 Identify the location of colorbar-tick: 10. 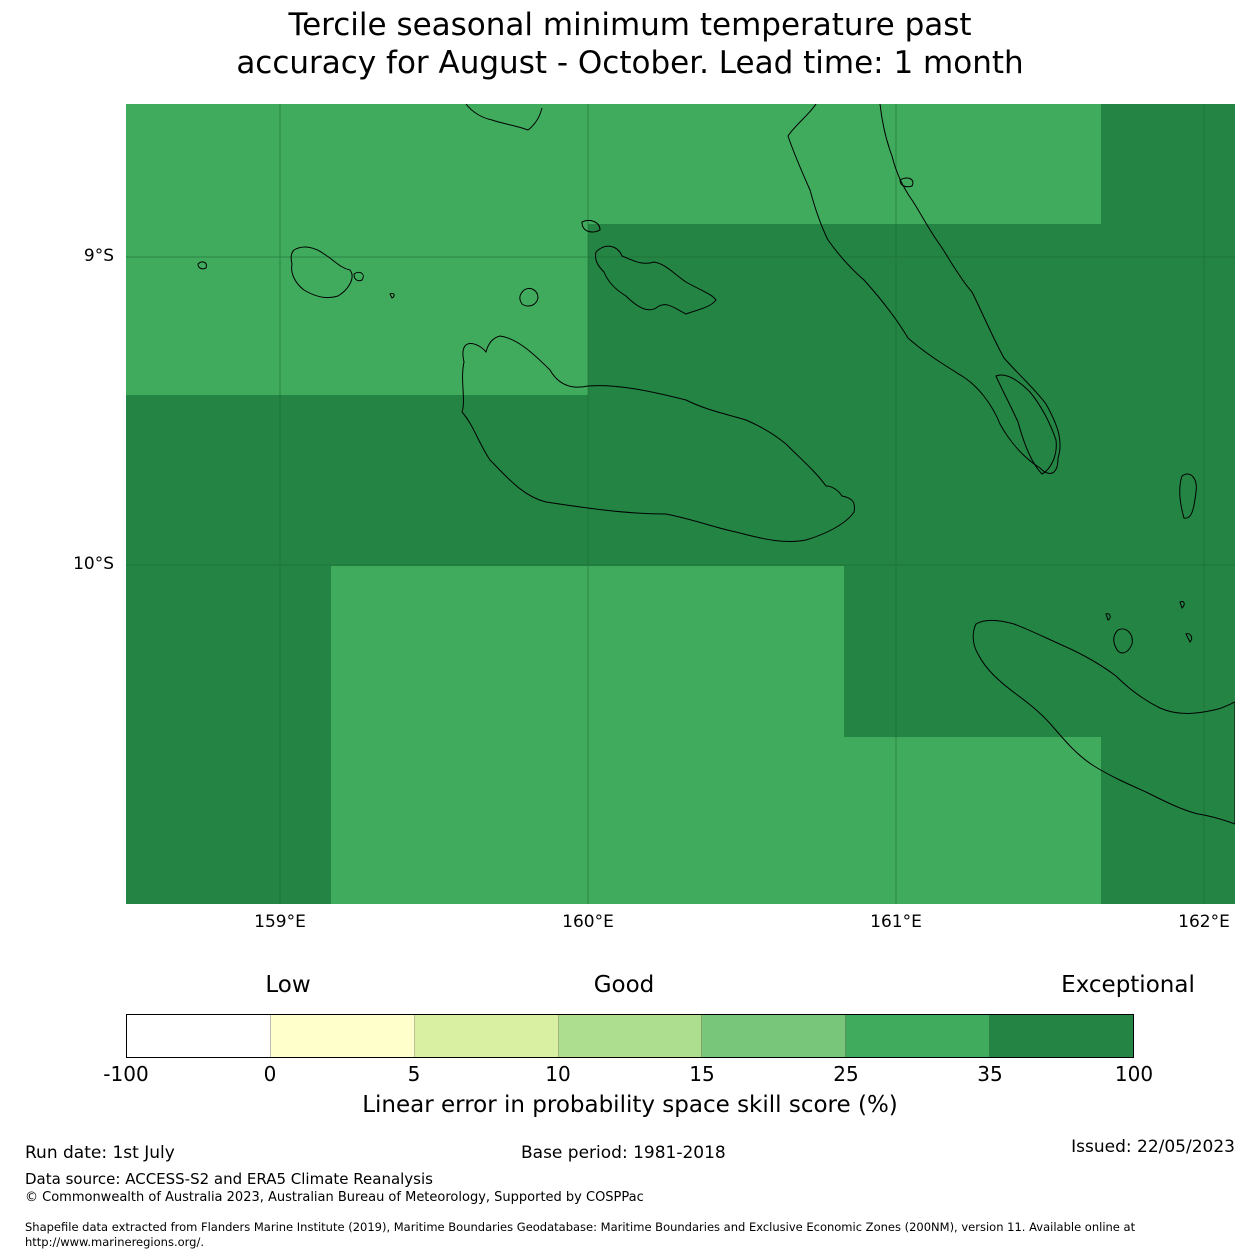
(558, 1074).